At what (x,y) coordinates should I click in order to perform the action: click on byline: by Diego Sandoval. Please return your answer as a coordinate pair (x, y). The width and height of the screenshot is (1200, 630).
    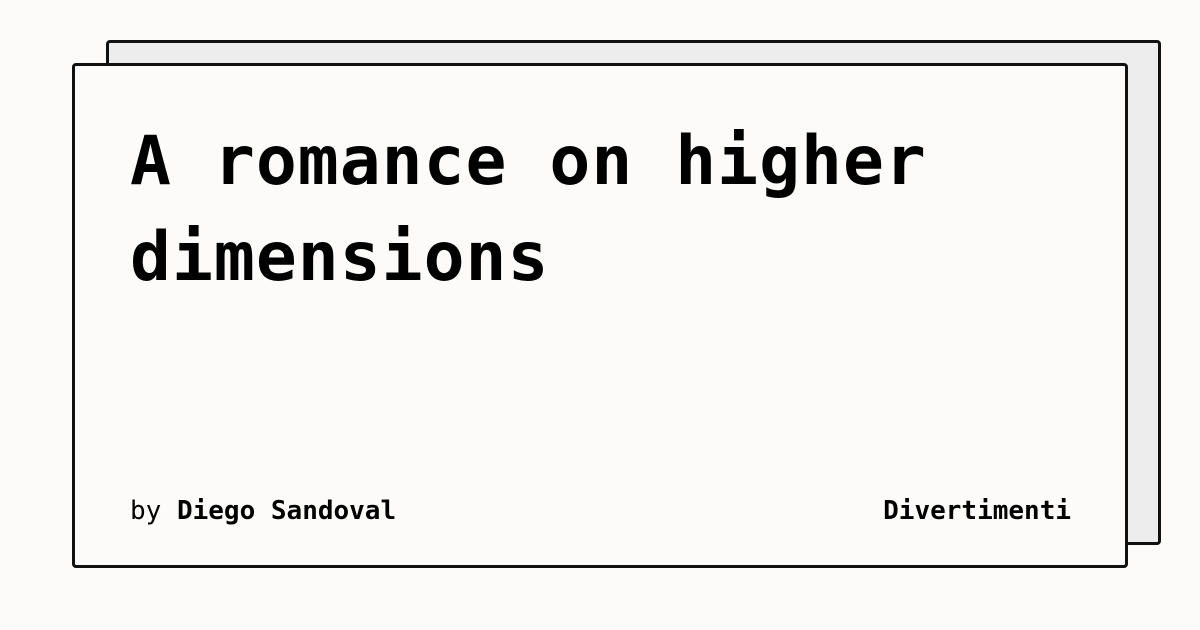
    Looking at the image, I should click on (263, 511).